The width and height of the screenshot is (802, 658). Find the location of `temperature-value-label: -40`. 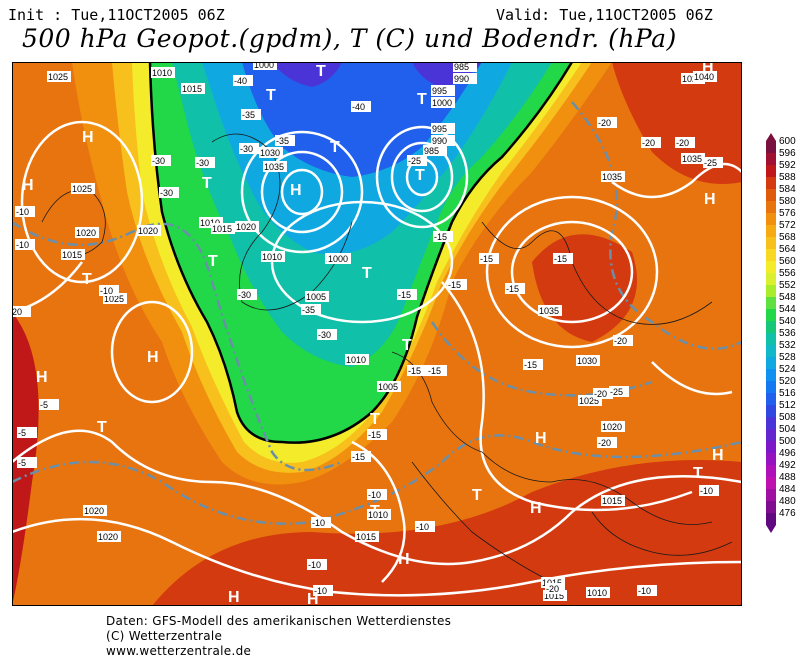

temperature-value-label: -40 is located at coordinates (361, 106).